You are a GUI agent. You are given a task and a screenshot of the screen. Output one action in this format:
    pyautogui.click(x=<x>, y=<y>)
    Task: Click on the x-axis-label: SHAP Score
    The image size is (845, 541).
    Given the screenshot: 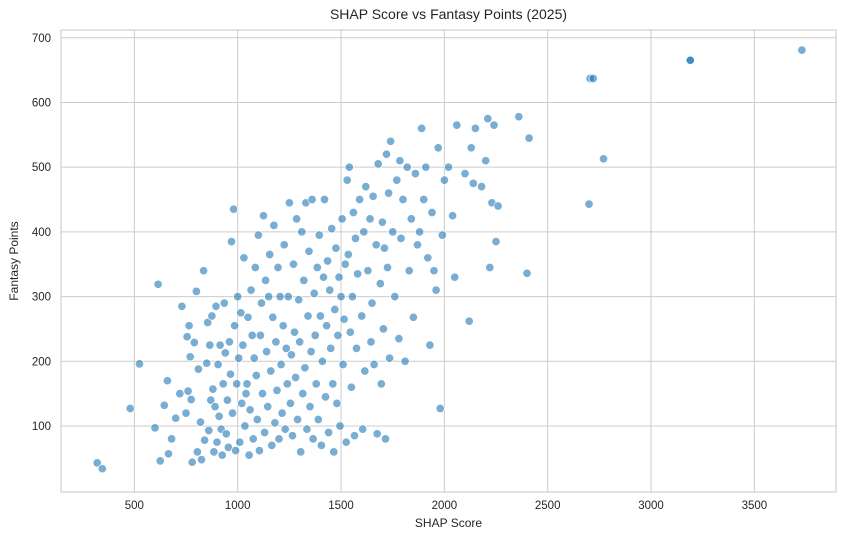 What is the action you would take?
    pyautogui.click(x=448, y=523)
    